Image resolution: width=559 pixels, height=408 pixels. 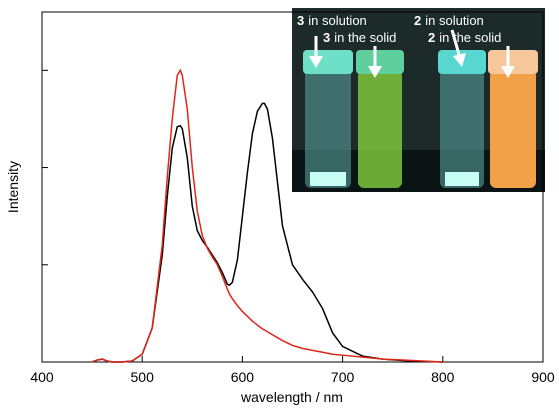 I want to click on annotation: 2 in the solid, so click(x=464, y=37).